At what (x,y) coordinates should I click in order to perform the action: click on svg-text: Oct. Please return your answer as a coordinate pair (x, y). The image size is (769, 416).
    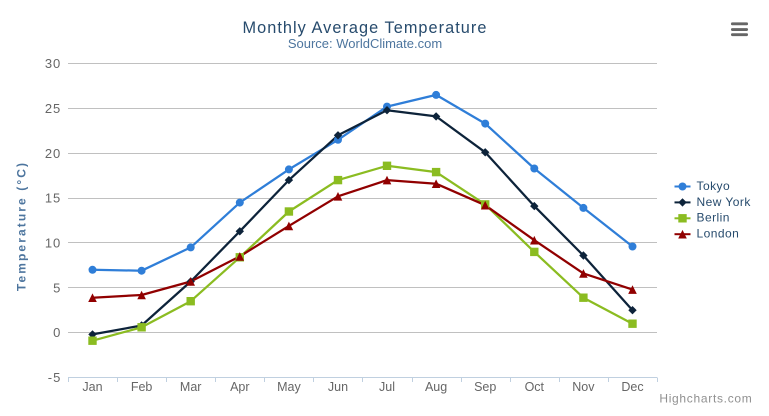
    Looking at the image, I should click on (535, 387).